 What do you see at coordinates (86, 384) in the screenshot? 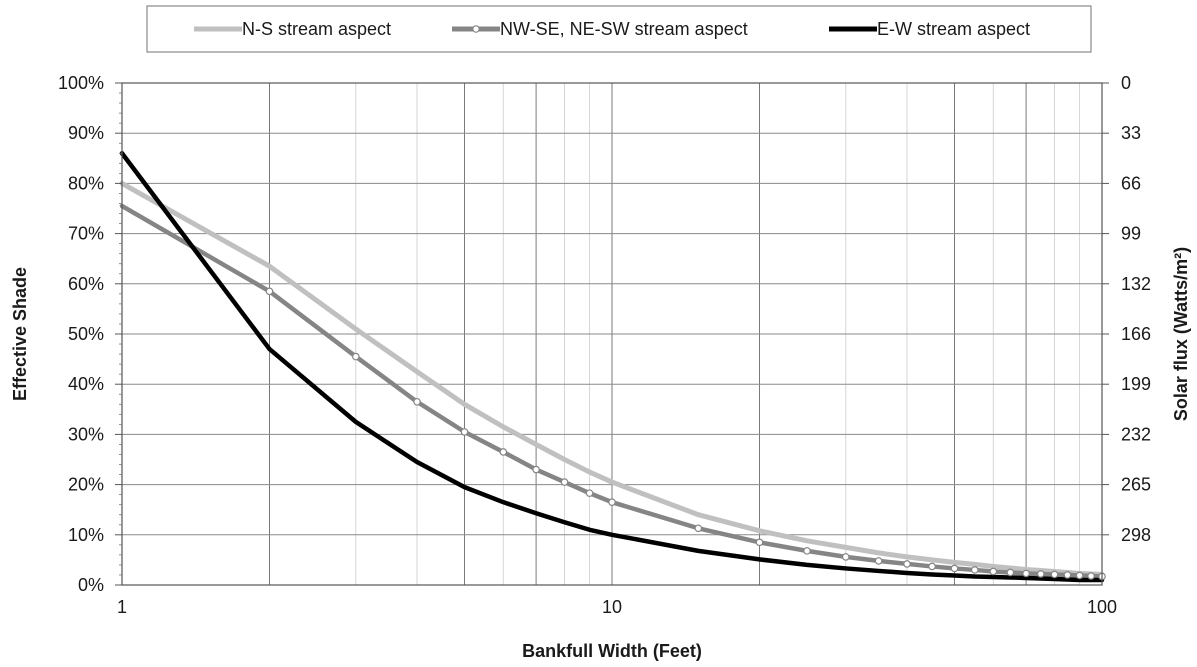
I see `y-tick-label: 40%` at bounding box center [86, 384].